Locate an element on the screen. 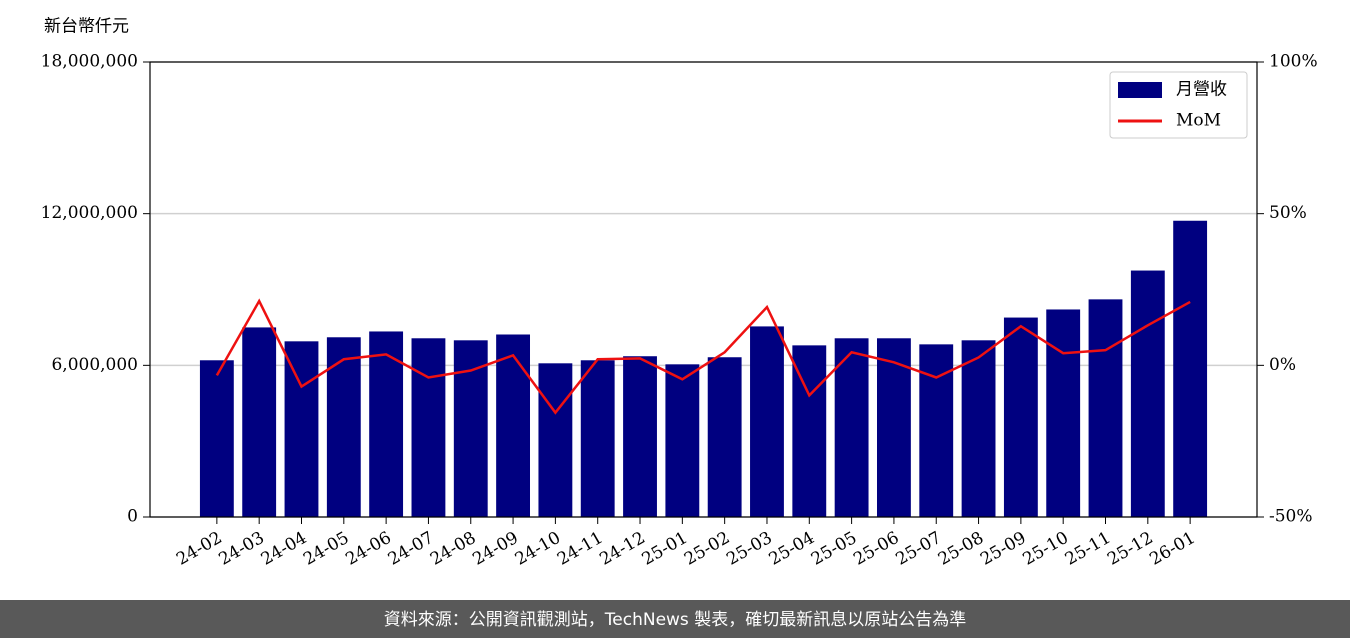 The image size is (1350, 638). footer-source: 資料來源：公開資訊觀測站，TechNews 製表，確切最新訊息以原站公告為準 is located at coordinates (675, 620).